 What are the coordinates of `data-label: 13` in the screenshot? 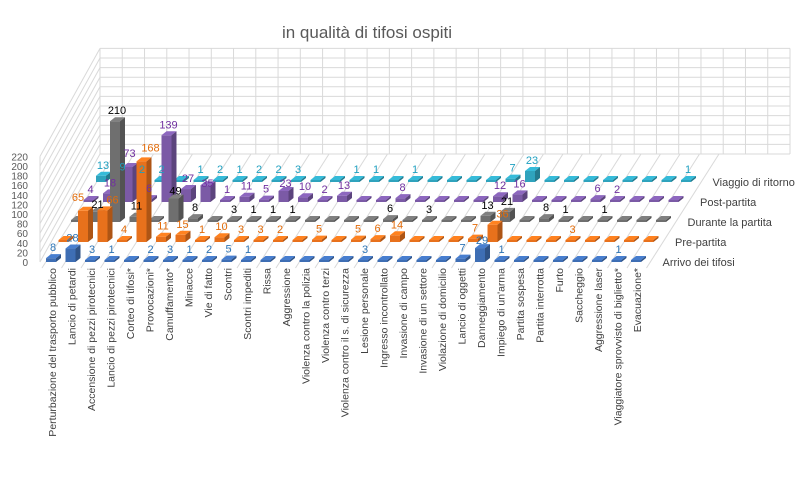 It's located at (103, 166).